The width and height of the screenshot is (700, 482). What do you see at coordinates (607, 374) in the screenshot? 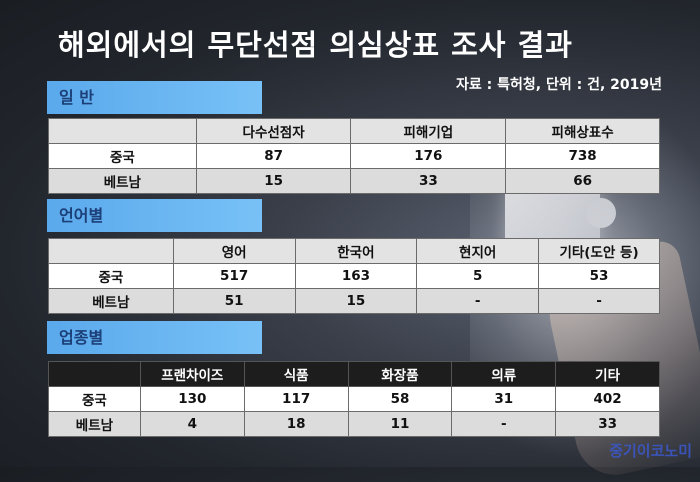
I see `header-cell: 기타` at bounding box center [607, 374].